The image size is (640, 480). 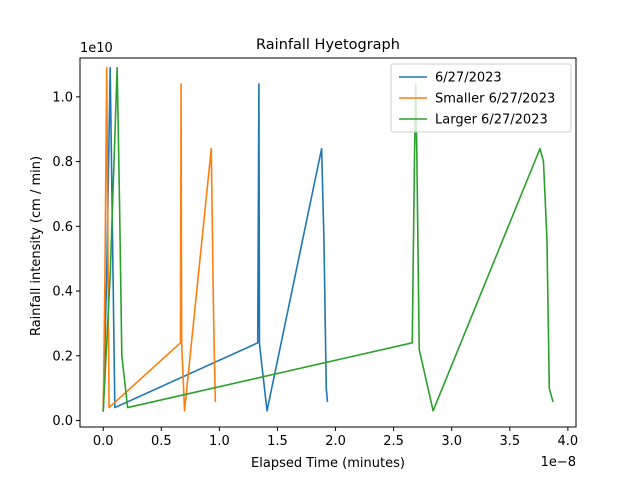 What do you see at coordinates (451, 441) in the screenshot?
I see `x-tick-label: 3.0` at bounding box center [451, 441].